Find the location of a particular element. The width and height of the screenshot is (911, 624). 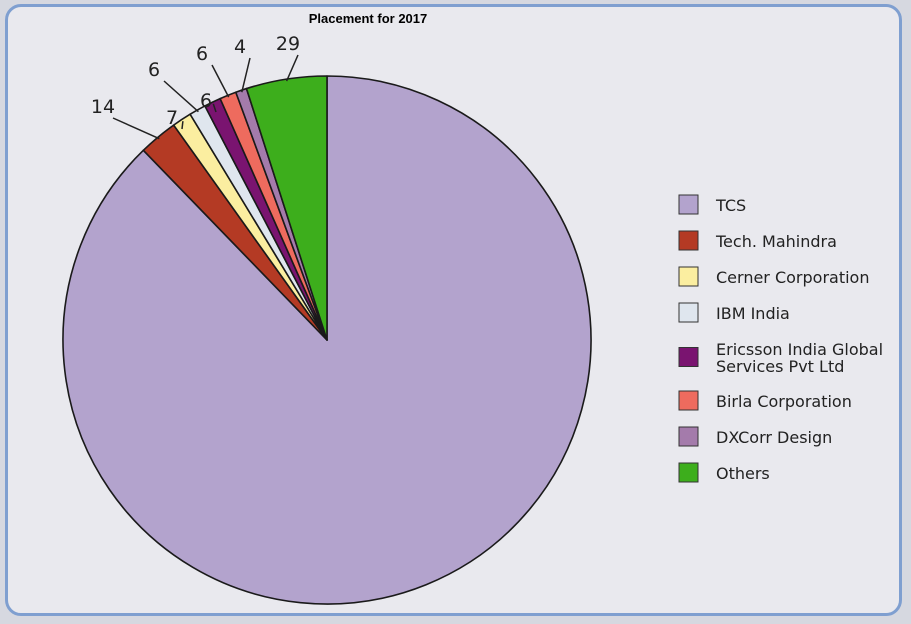

leader-lines is located at coordinates (205, 97).